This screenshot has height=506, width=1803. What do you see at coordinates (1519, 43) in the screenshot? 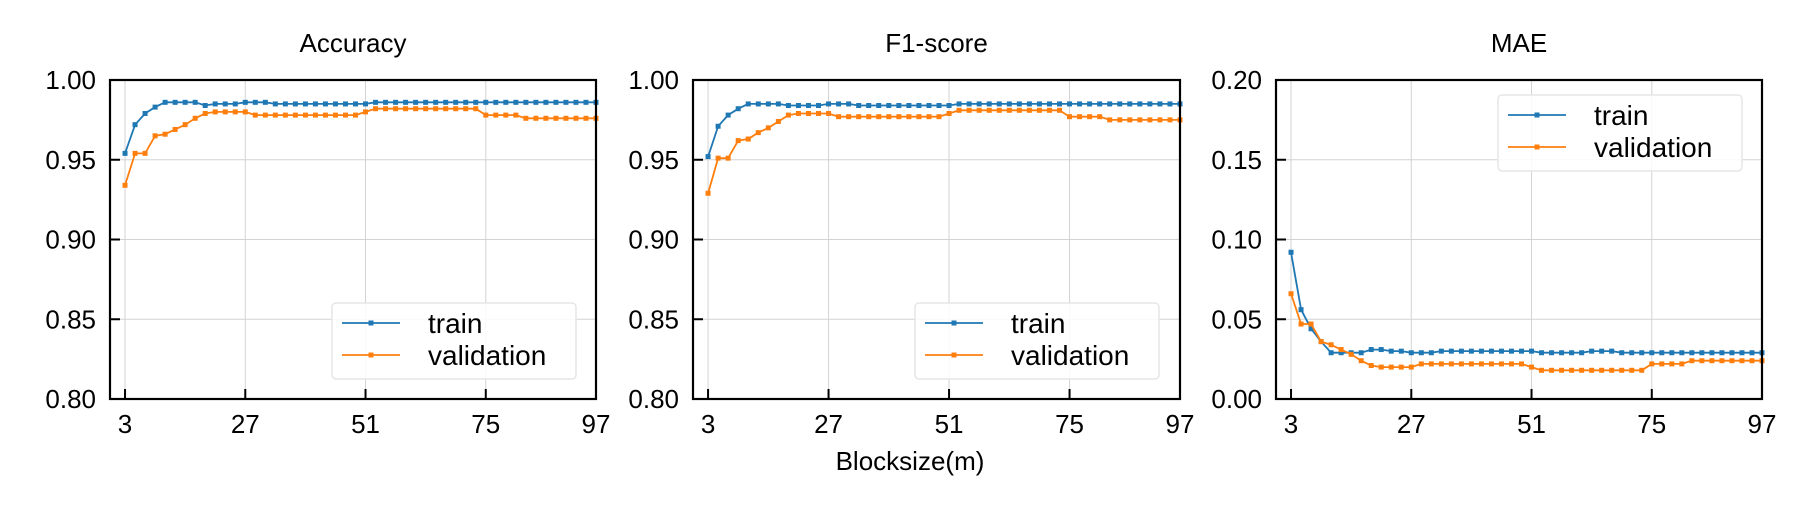
I see `subplot-title: MAE` at bounding box center [1519, 43].